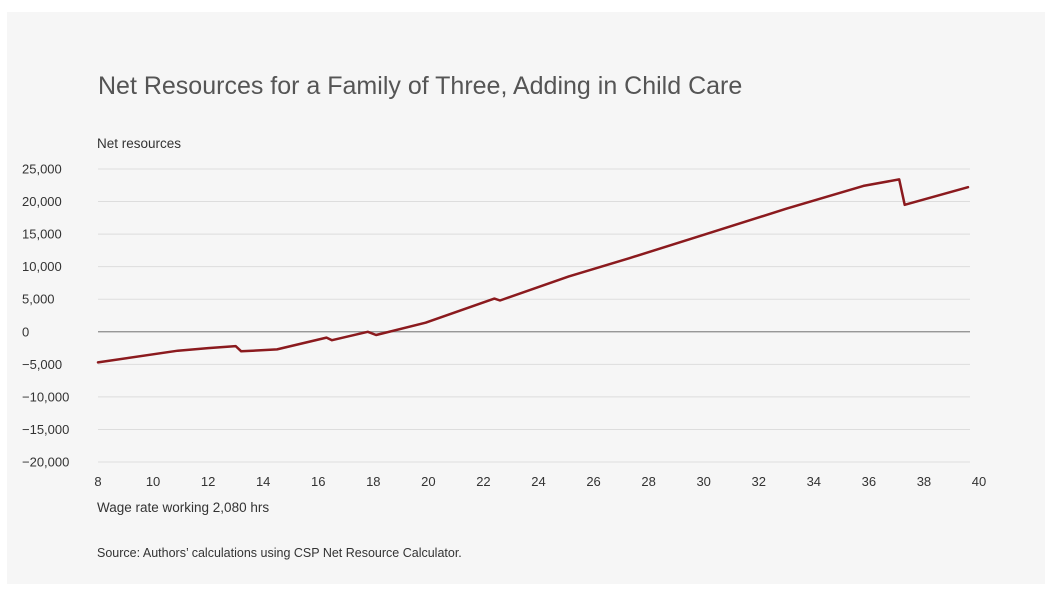 This screenshot has height=595, width=1052. Describe the element at coordinates (538, 481) in the screenshot. I see `x-tick-label: 24` at that location.